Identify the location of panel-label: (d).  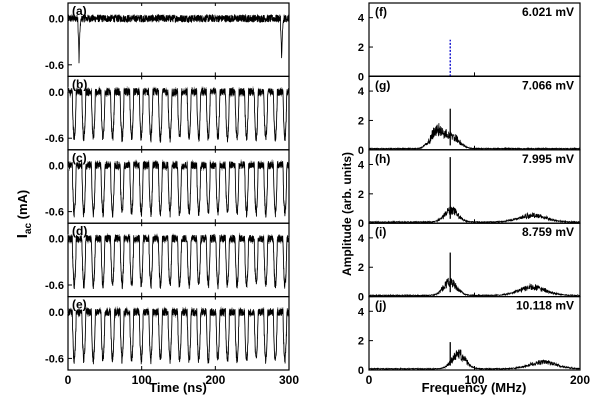
(79, 231).